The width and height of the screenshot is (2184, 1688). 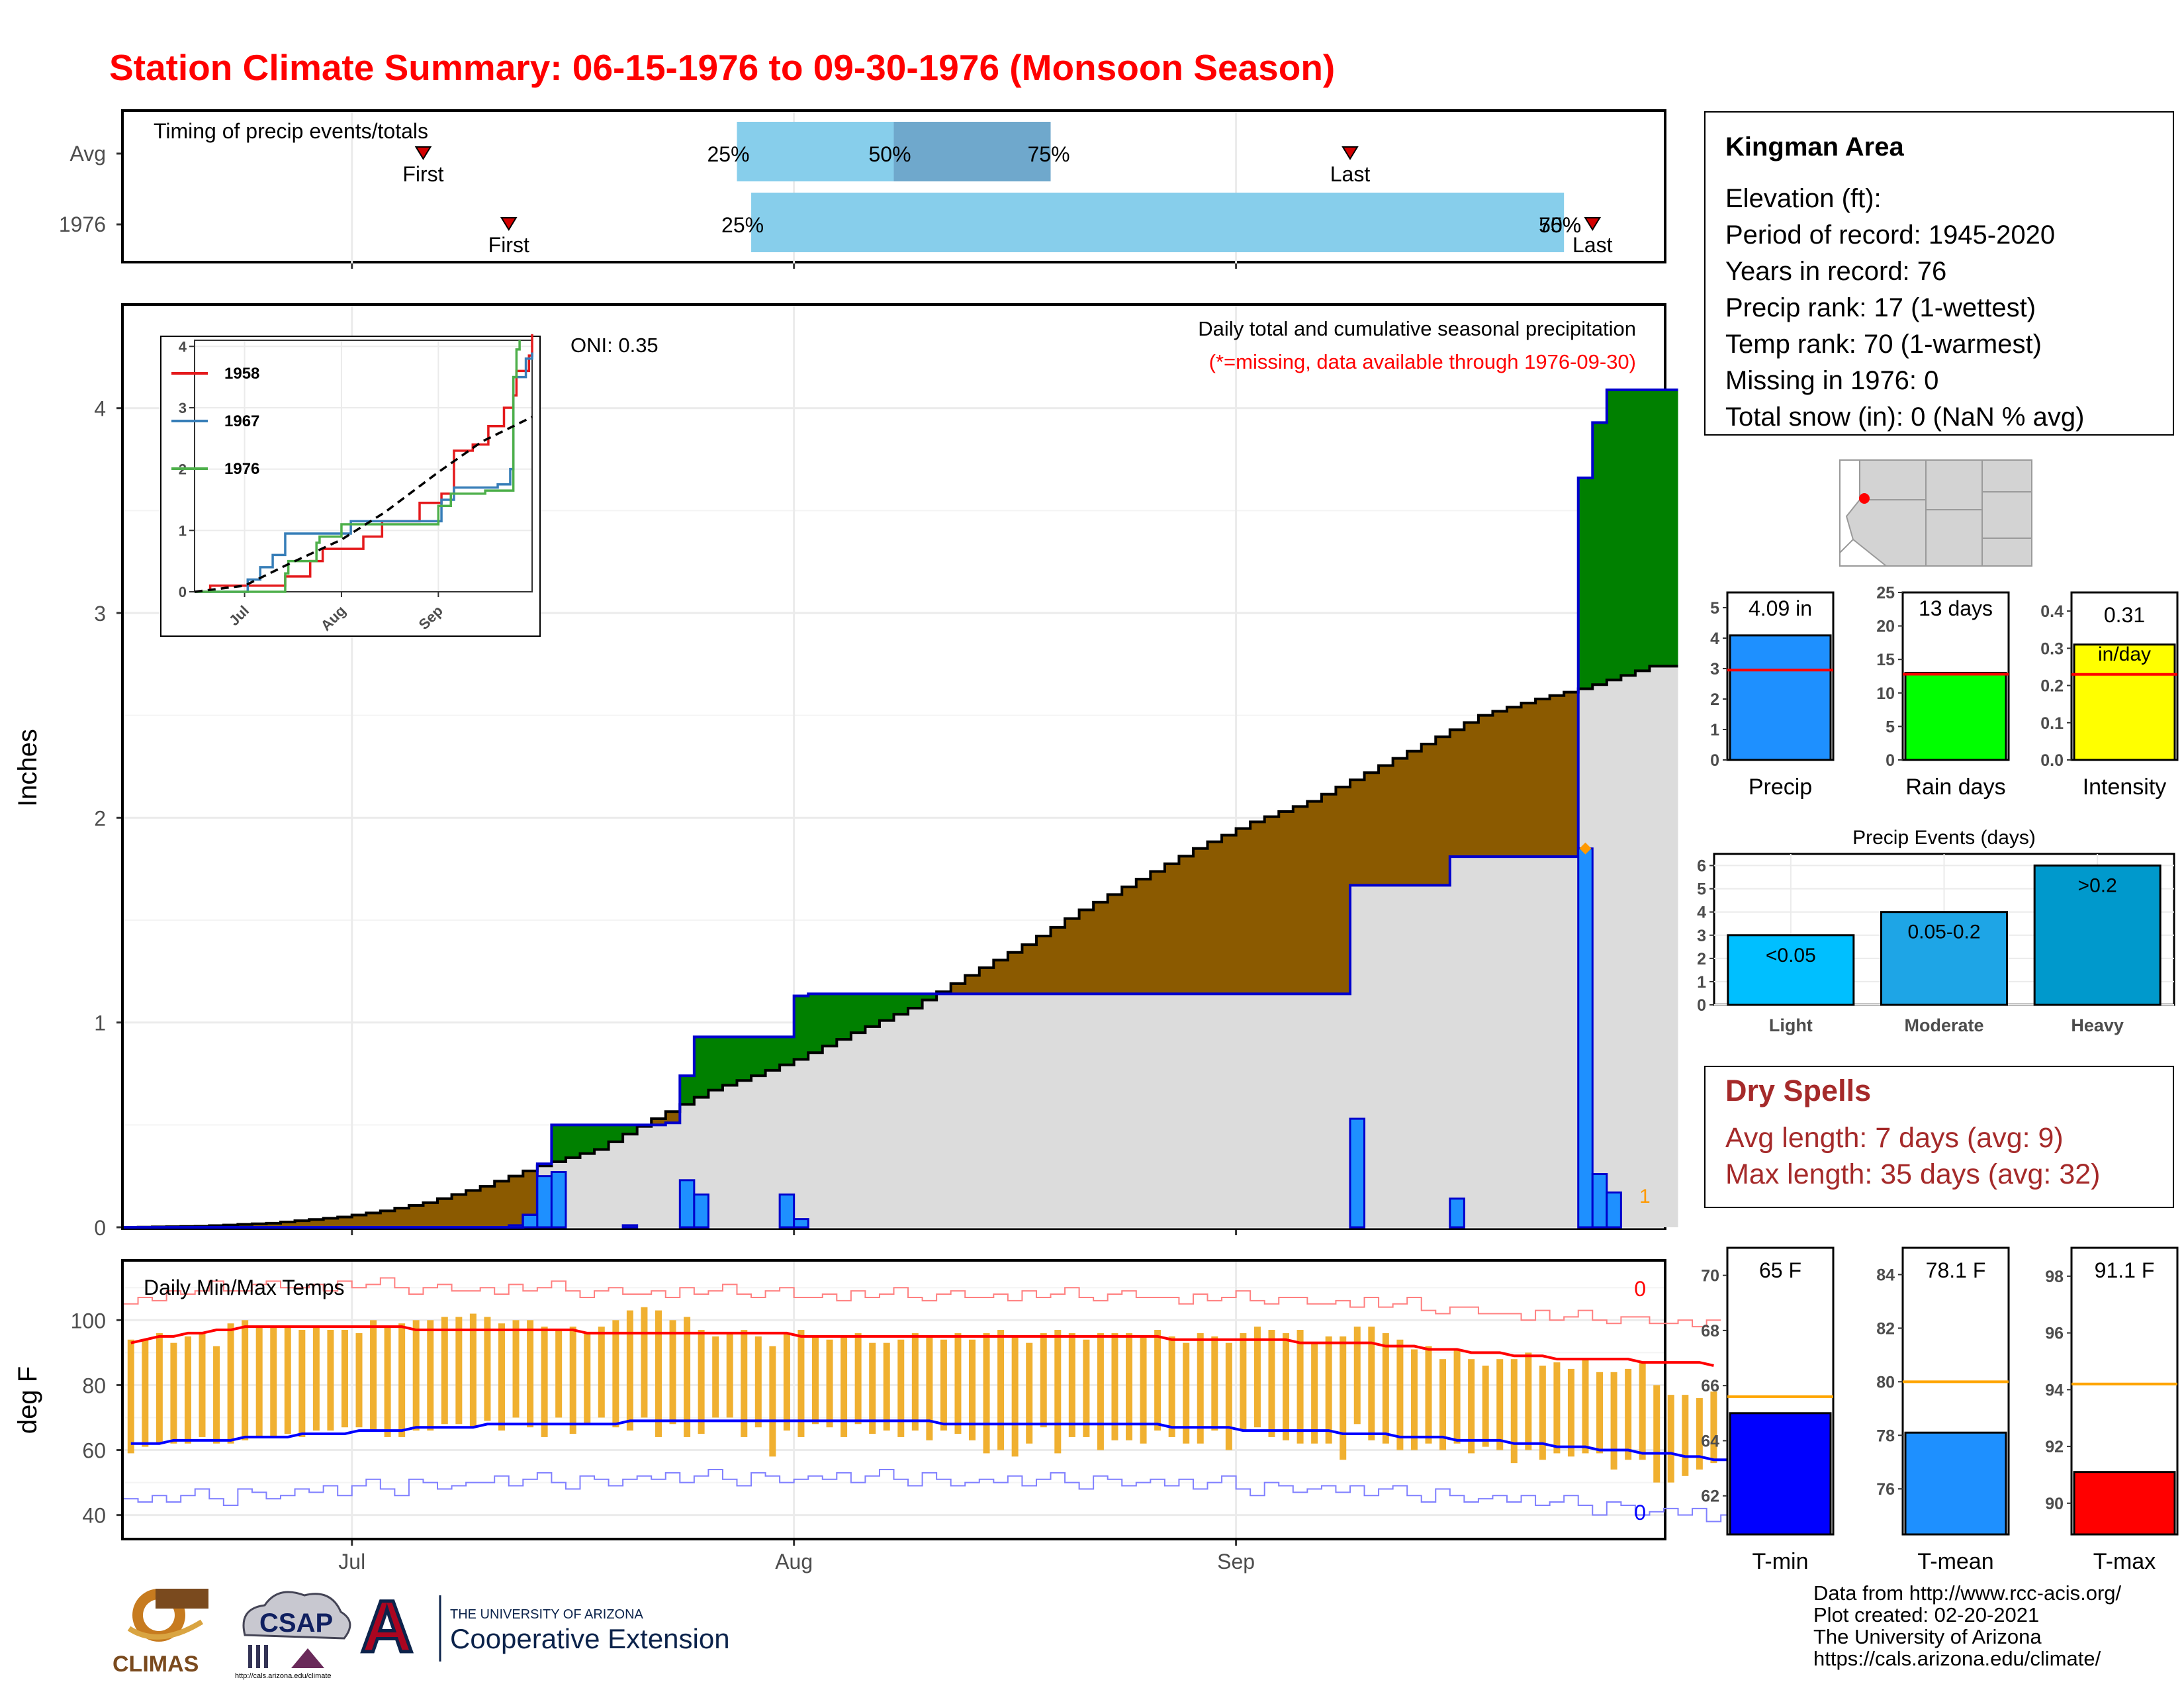 I want to click on timing-last-marker, so click(x=1593, y=224).